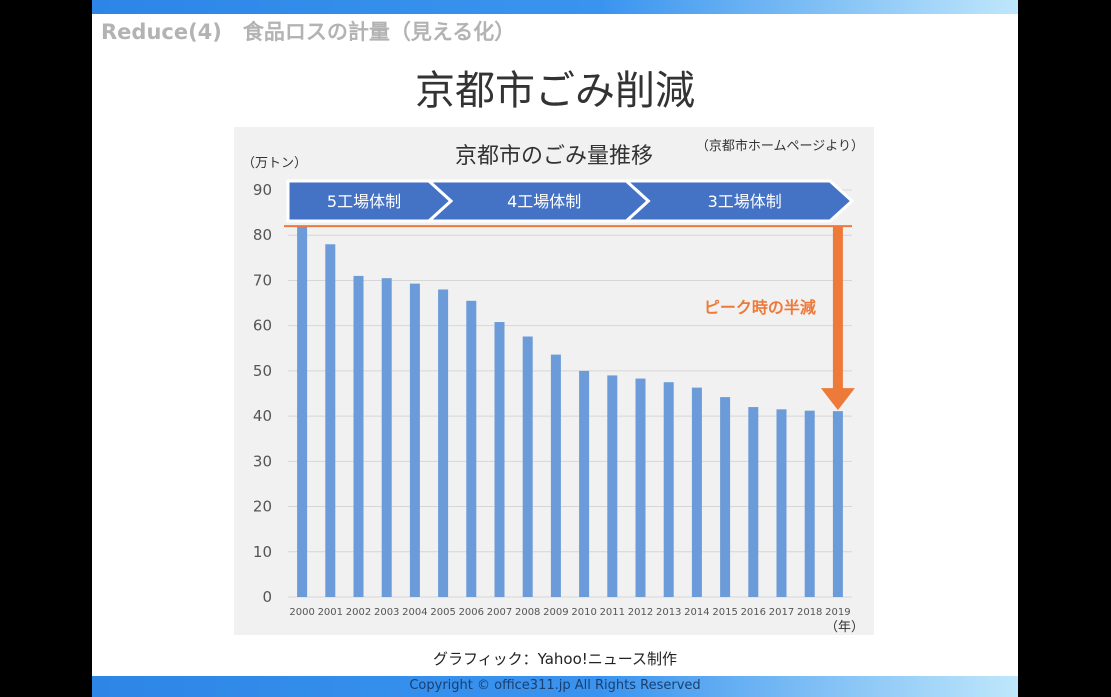  Describe the element at coordinates (308, 32) in the screenshot. I see `section-title: Reduce(4) 食品ロスの計量（見える化）` at that location.